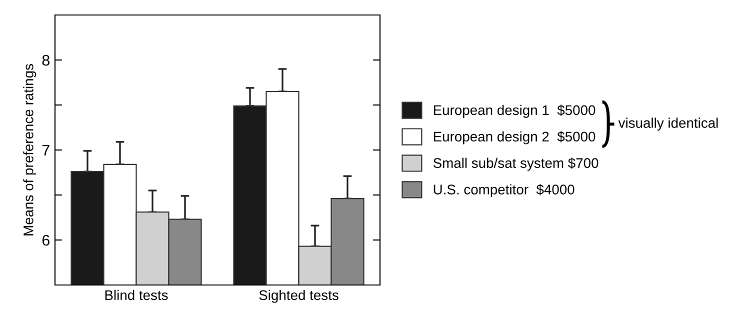 Image resolution: width=743 pixels, height=322 pixels. What do you see at coordinates (46, 240) in the screenshot?
I see `y-tick-label: 6` at bounding box center [46, 240].